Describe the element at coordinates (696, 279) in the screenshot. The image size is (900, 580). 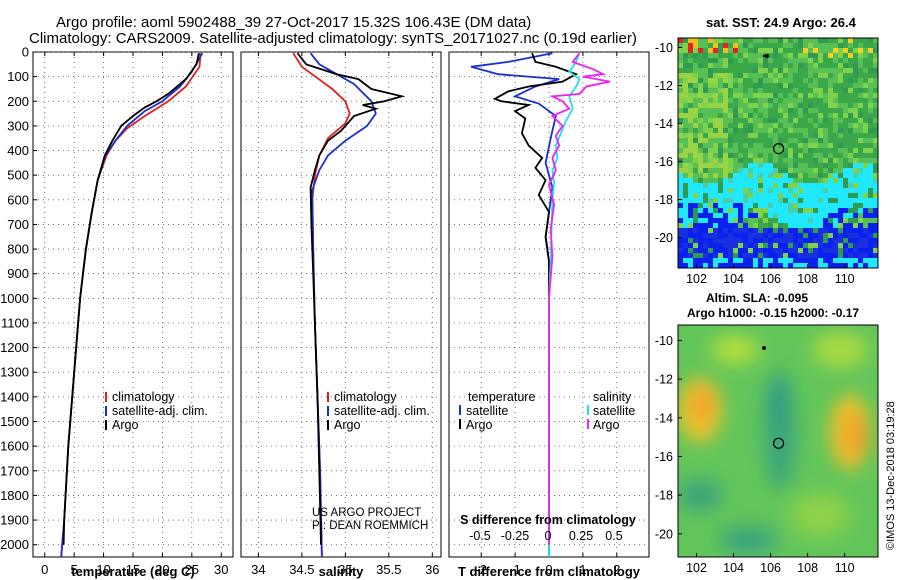
I see `x-tick-label: 102` at that location.